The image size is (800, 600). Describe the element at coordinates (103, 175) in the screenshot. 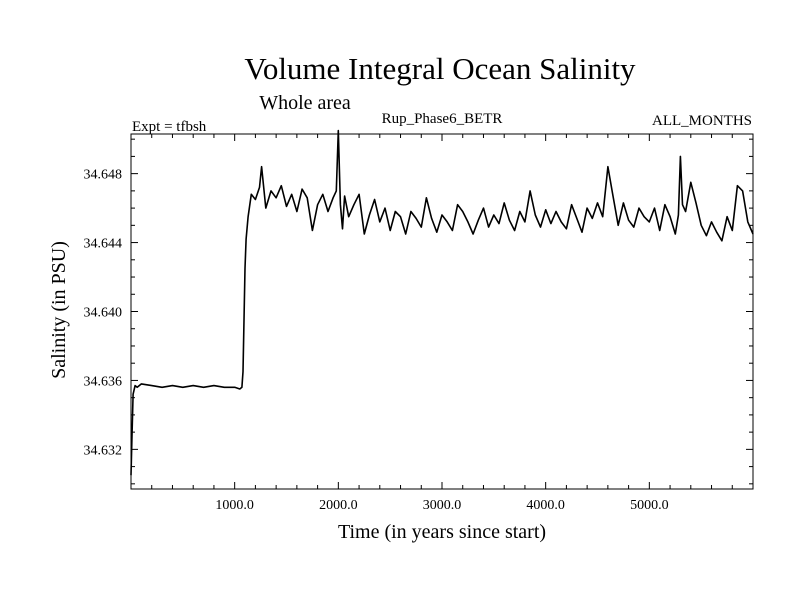

I see `y-tick-label: 34.648` at that location.